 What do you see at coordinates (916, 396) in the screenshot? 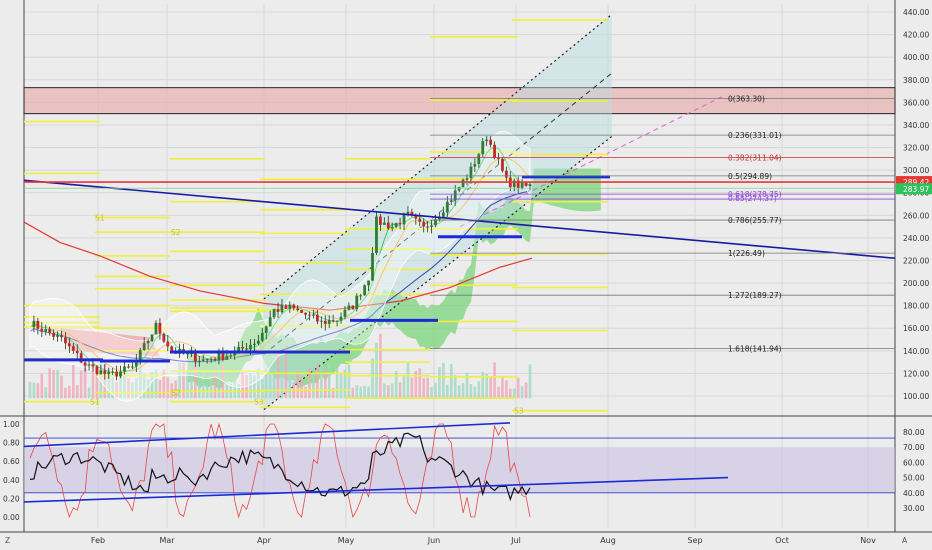
I see `price-tick-label: 100.00` at bounding box center [916, 396].